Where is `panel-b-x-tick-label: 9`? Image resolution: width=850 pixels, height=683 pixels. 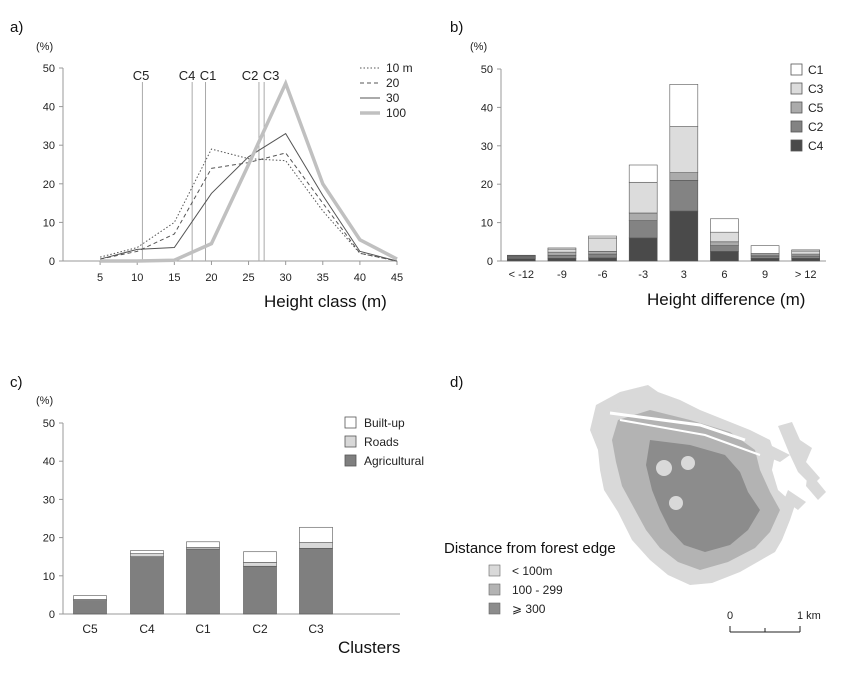
panel-b-x-tick-label: 9 is located at coordinates (765, 275).